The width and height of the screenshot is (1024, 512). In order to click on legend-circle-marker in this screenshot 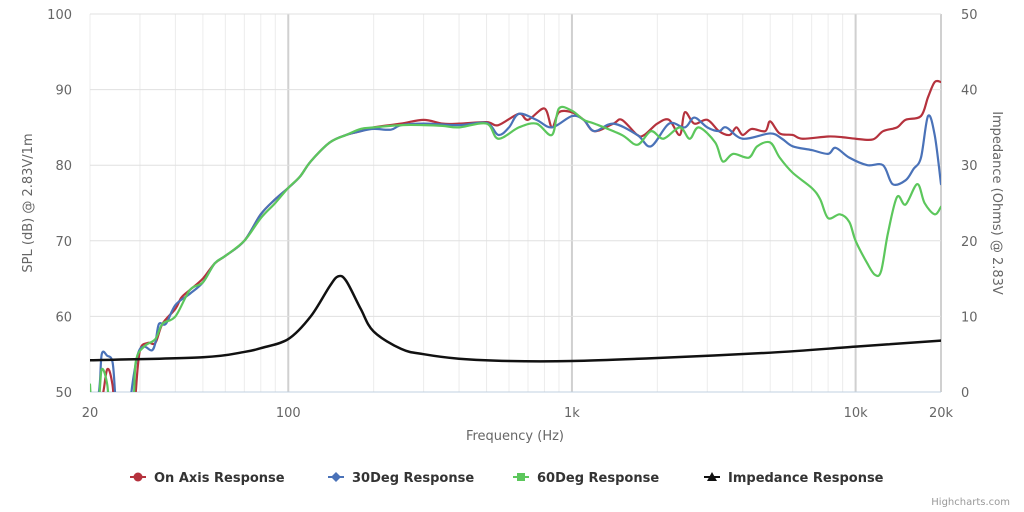, I will do `click(138, 477)`.